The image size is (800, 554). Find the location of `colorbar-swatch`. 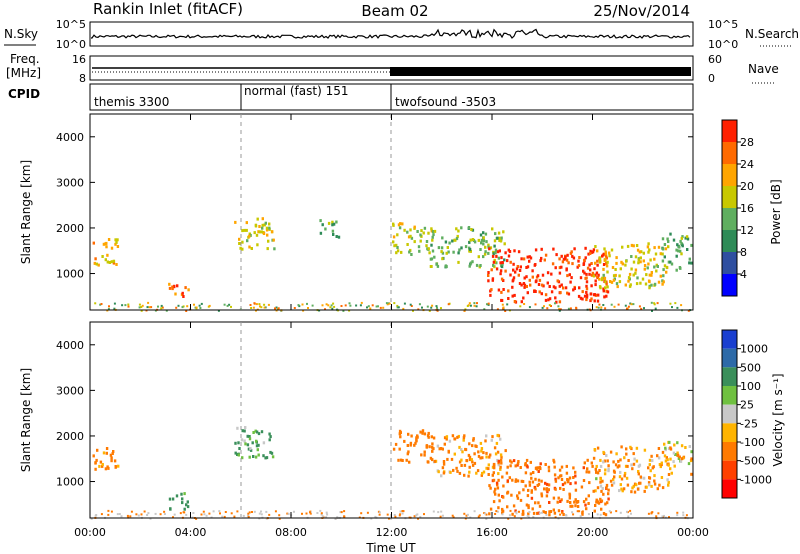

colorbar-swatch is located at coordinates (729, 175).